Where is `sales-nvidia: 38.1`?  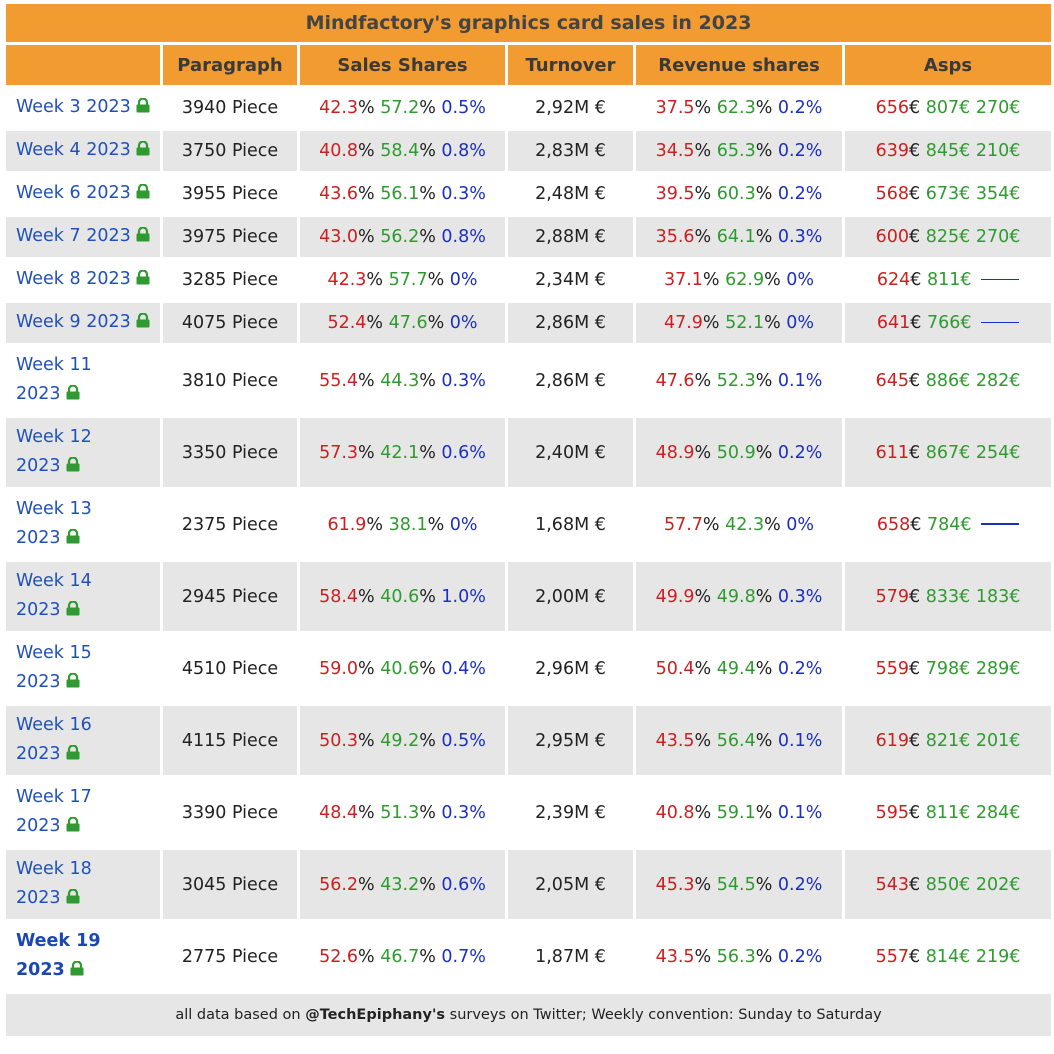
sales-nvidia: 38.1 is located at coordinates (408, 524).